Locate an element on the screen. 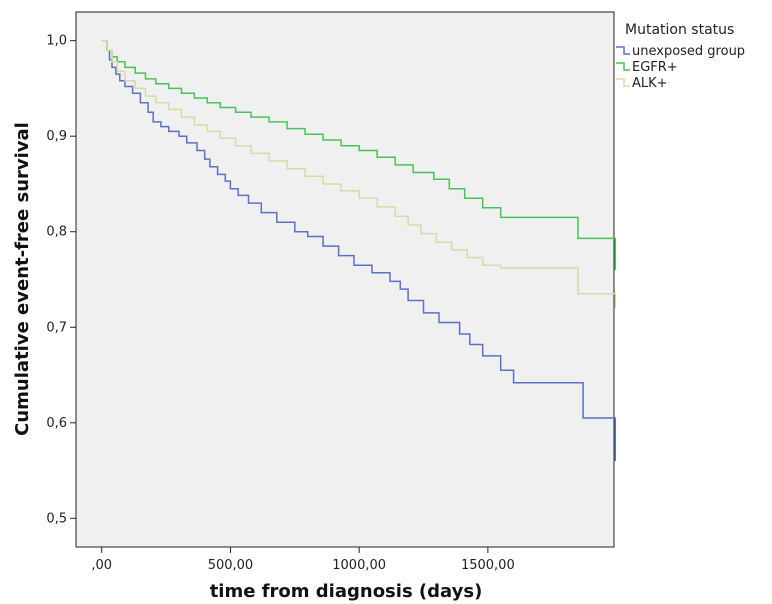 Image resolution: width=772 pixels, height=604 pixels. x-axis: ,00 500,00 1000,00 1500,00 is located at coordinates (303, 560).